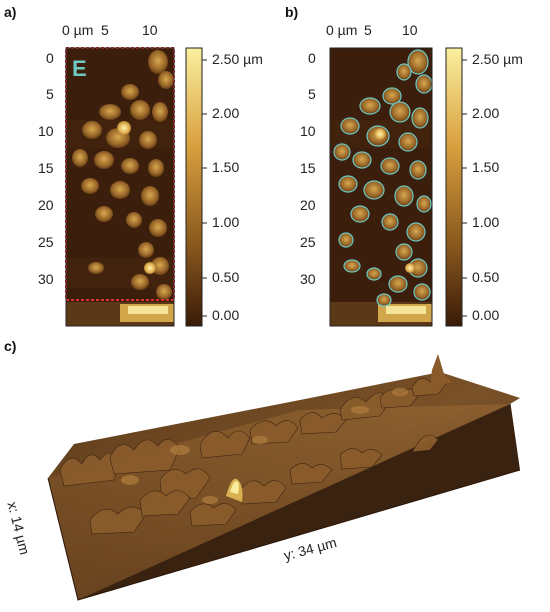  Describe the element at coordinates (46, 205) in the screenshot. I see `panel-a-y-tick-20: 20` at that location.